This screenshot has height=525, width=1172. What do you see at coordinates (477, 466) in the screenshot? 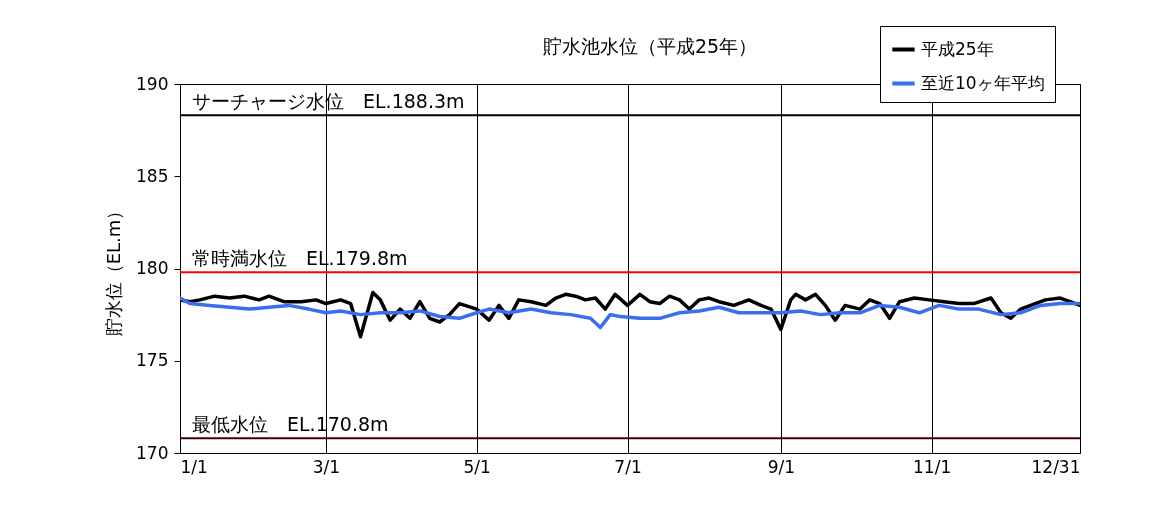
I see `x-tick-label: 5/1` at bounding box center [477, 466].